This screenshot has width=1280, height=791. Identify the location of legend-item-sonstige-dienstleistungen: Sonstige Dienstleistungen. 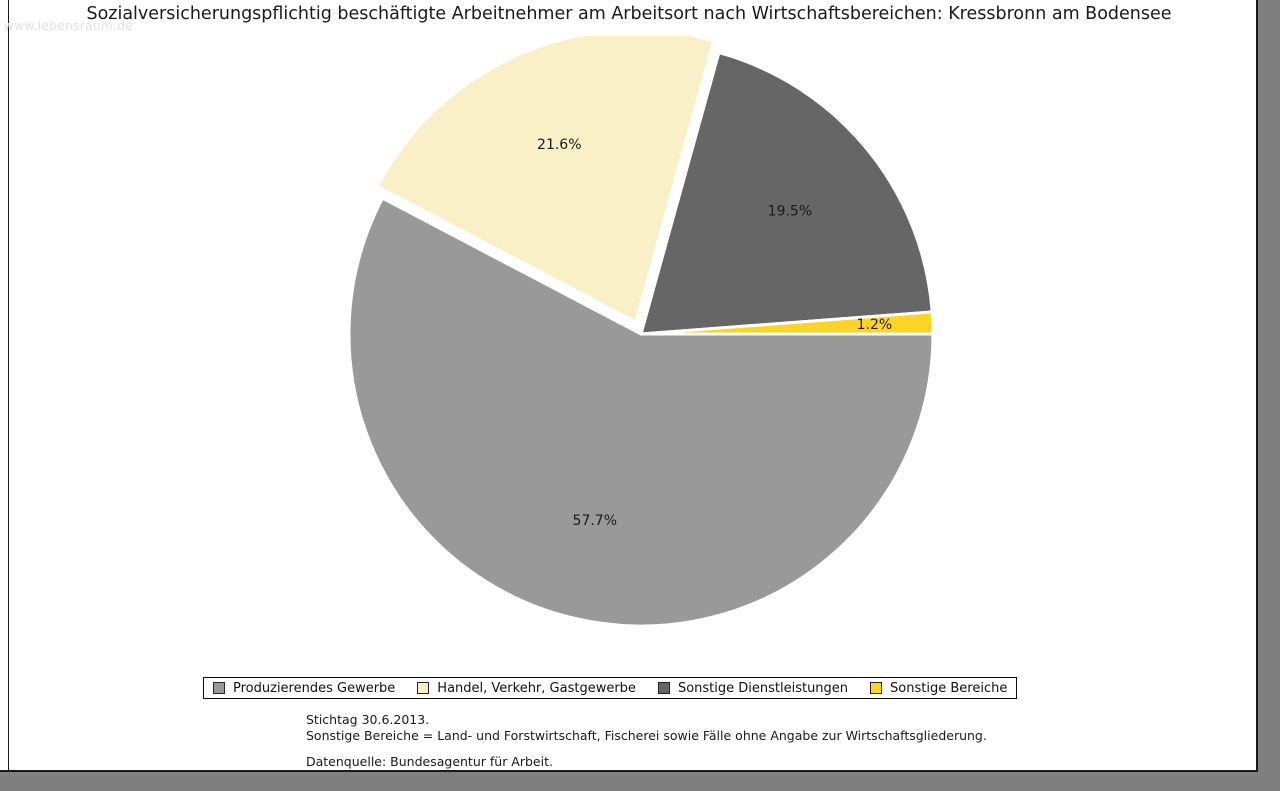
(753, 688).